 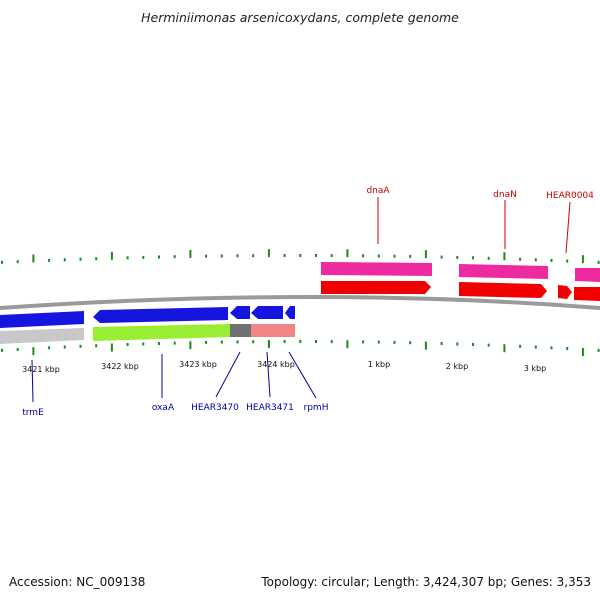 What do you see at coordinates (535, 368) in the screenshot?
I see `tick-label: 3 kbp` at bounding box center [535, 368].